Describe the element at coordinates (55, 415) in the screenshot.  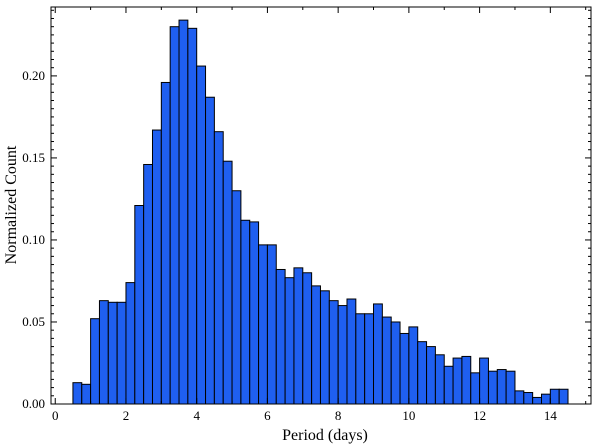
I see `x-tick-label: 0` at that location.